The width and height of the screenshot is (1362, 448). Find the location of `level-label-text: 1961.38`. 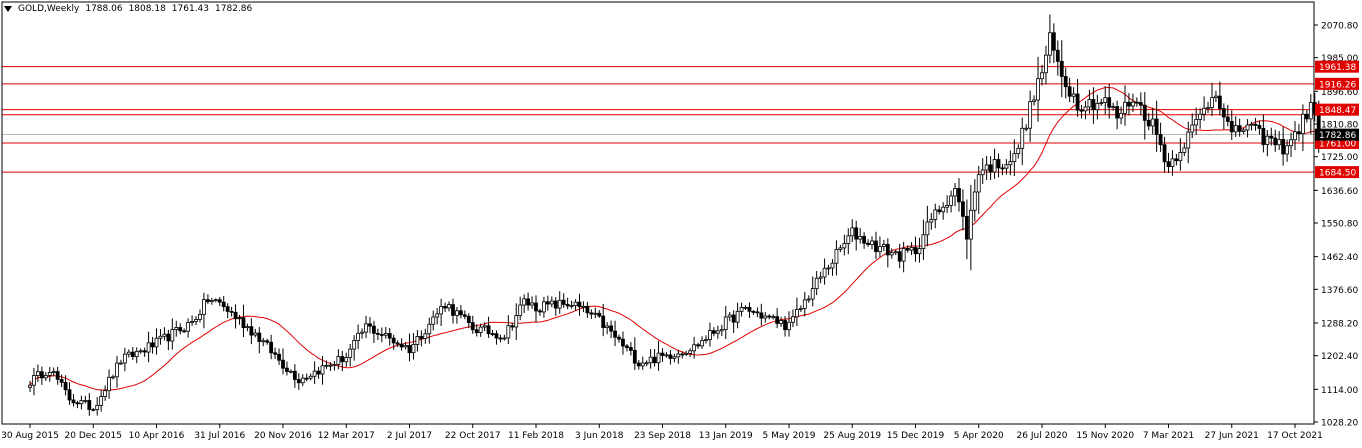

level-label-text: 1961.38 is located at coordinates (1337, 68).